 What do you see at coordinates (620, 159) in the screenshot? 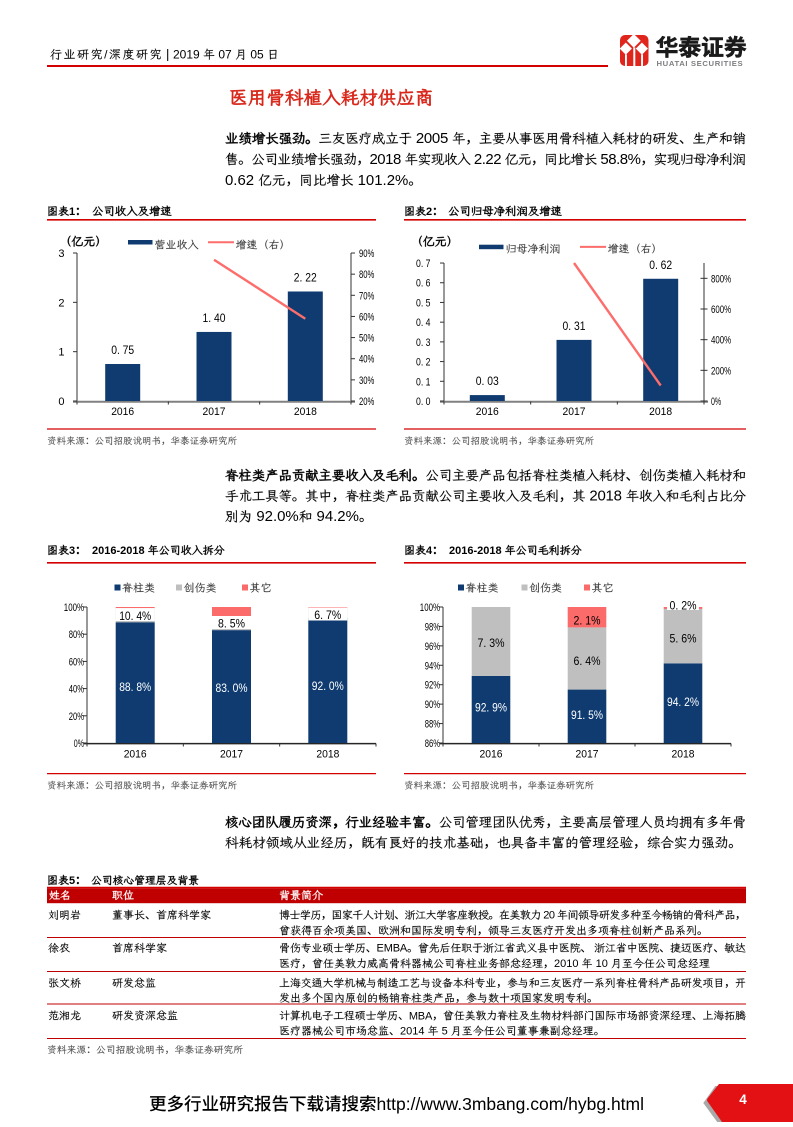
I see `svg-text: 58.8%` at bounding box center [620, 159].